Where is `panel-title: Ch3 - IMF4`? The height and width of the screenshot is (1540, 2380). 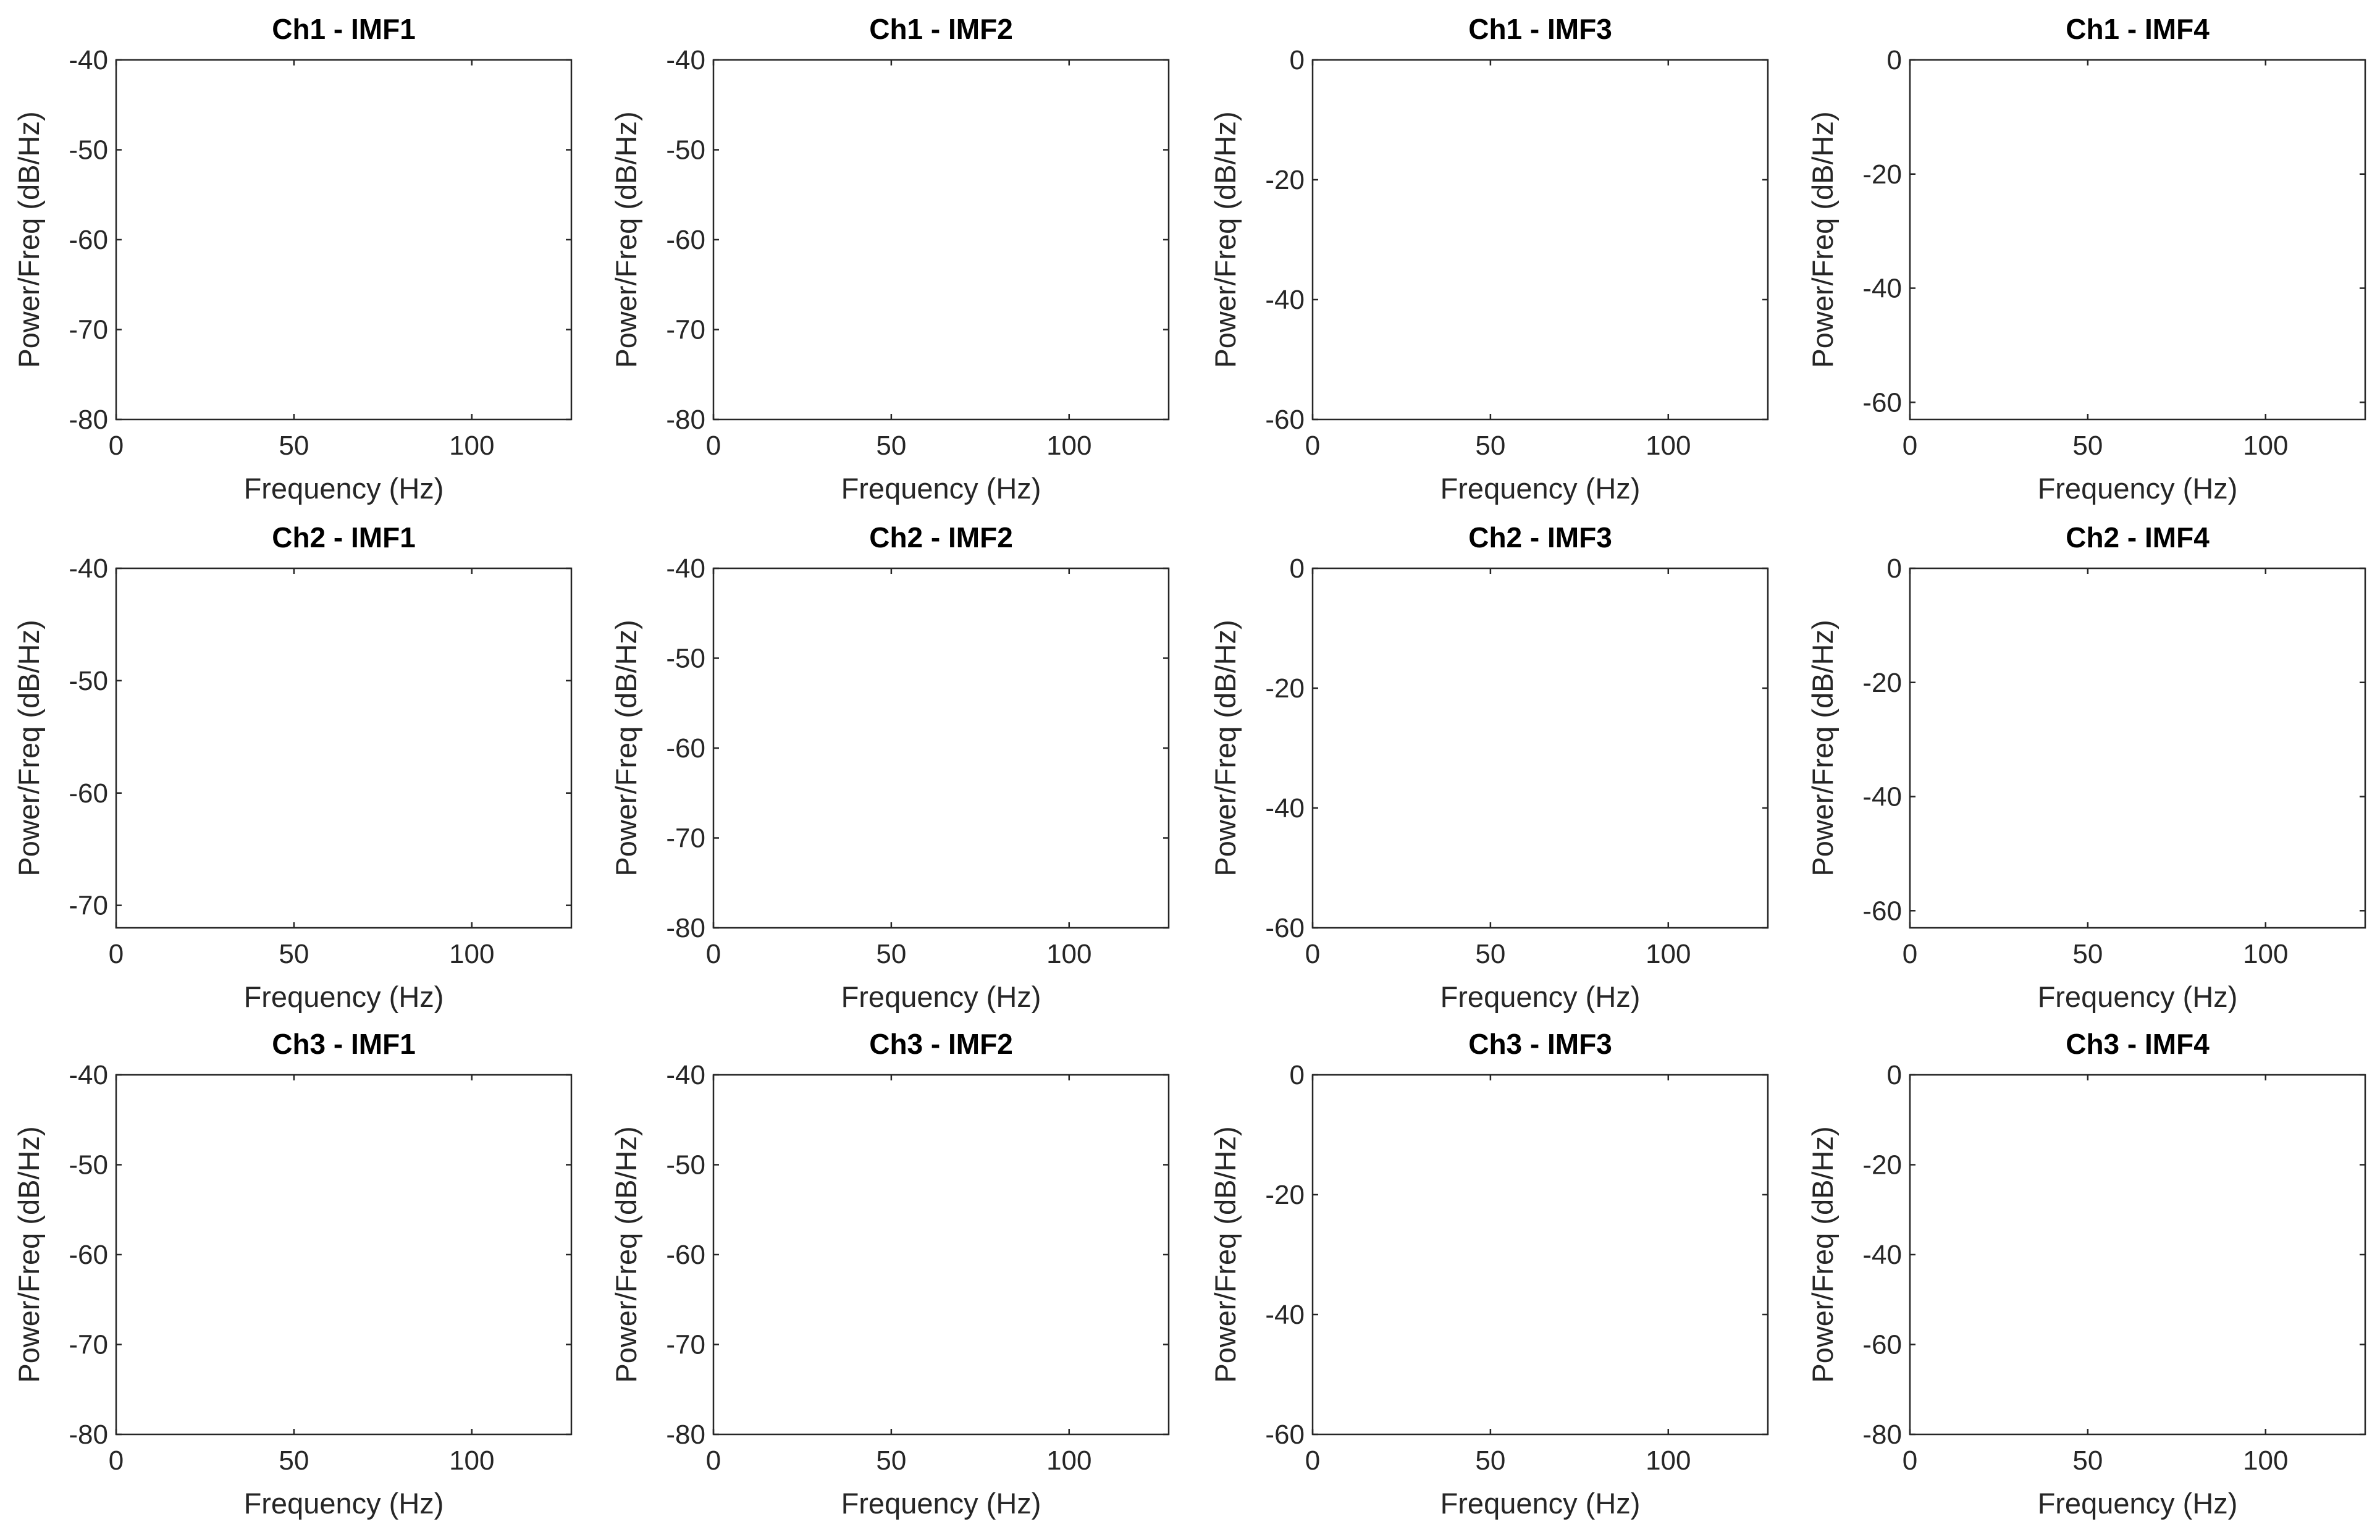 panel-title: Ch3 - IMF4 is located at coordinates (2138, 1044).